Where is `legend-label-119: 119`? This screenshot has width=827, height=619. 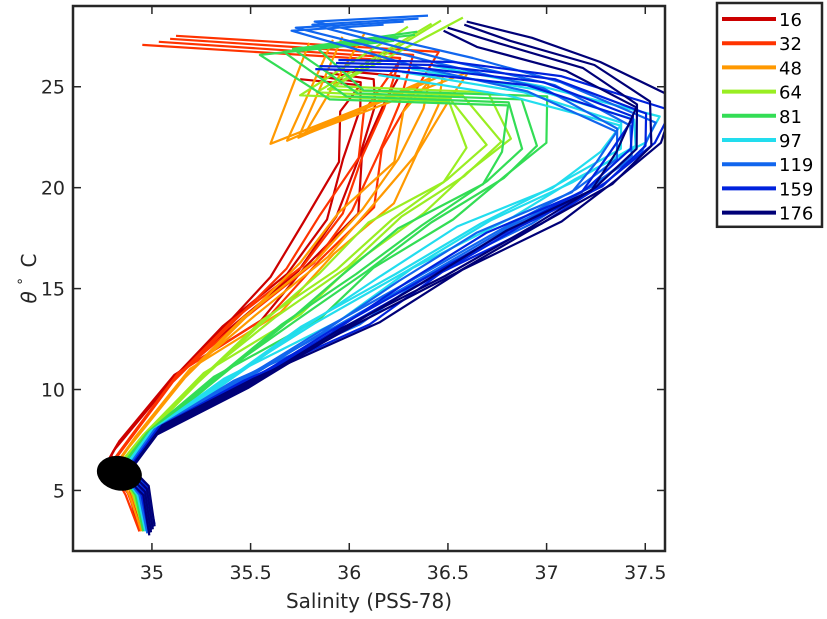
legend-label-119: 119 is located at coordinates (796, 165).